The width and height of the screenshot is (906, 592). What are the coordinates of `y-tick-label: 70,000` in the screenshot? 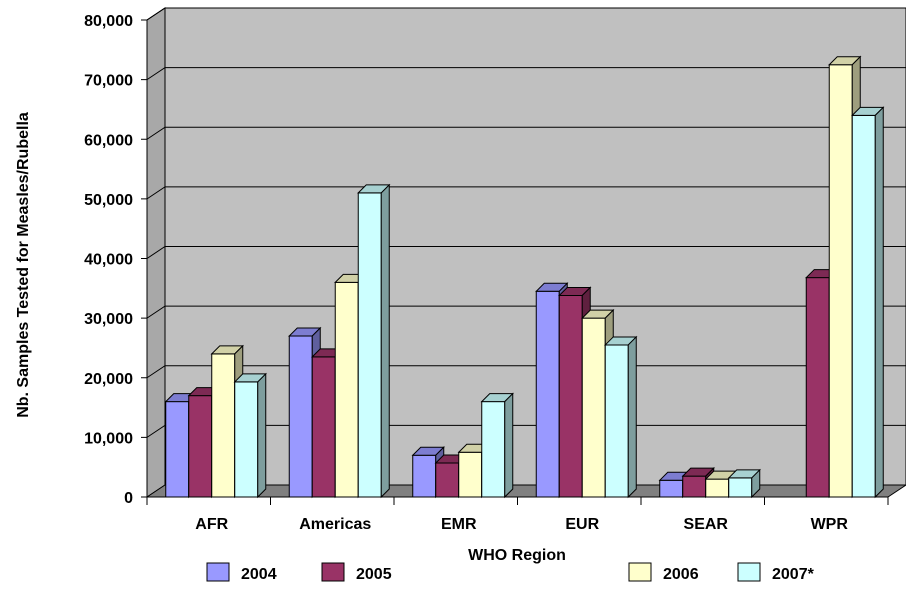 It's located at (108, 81).